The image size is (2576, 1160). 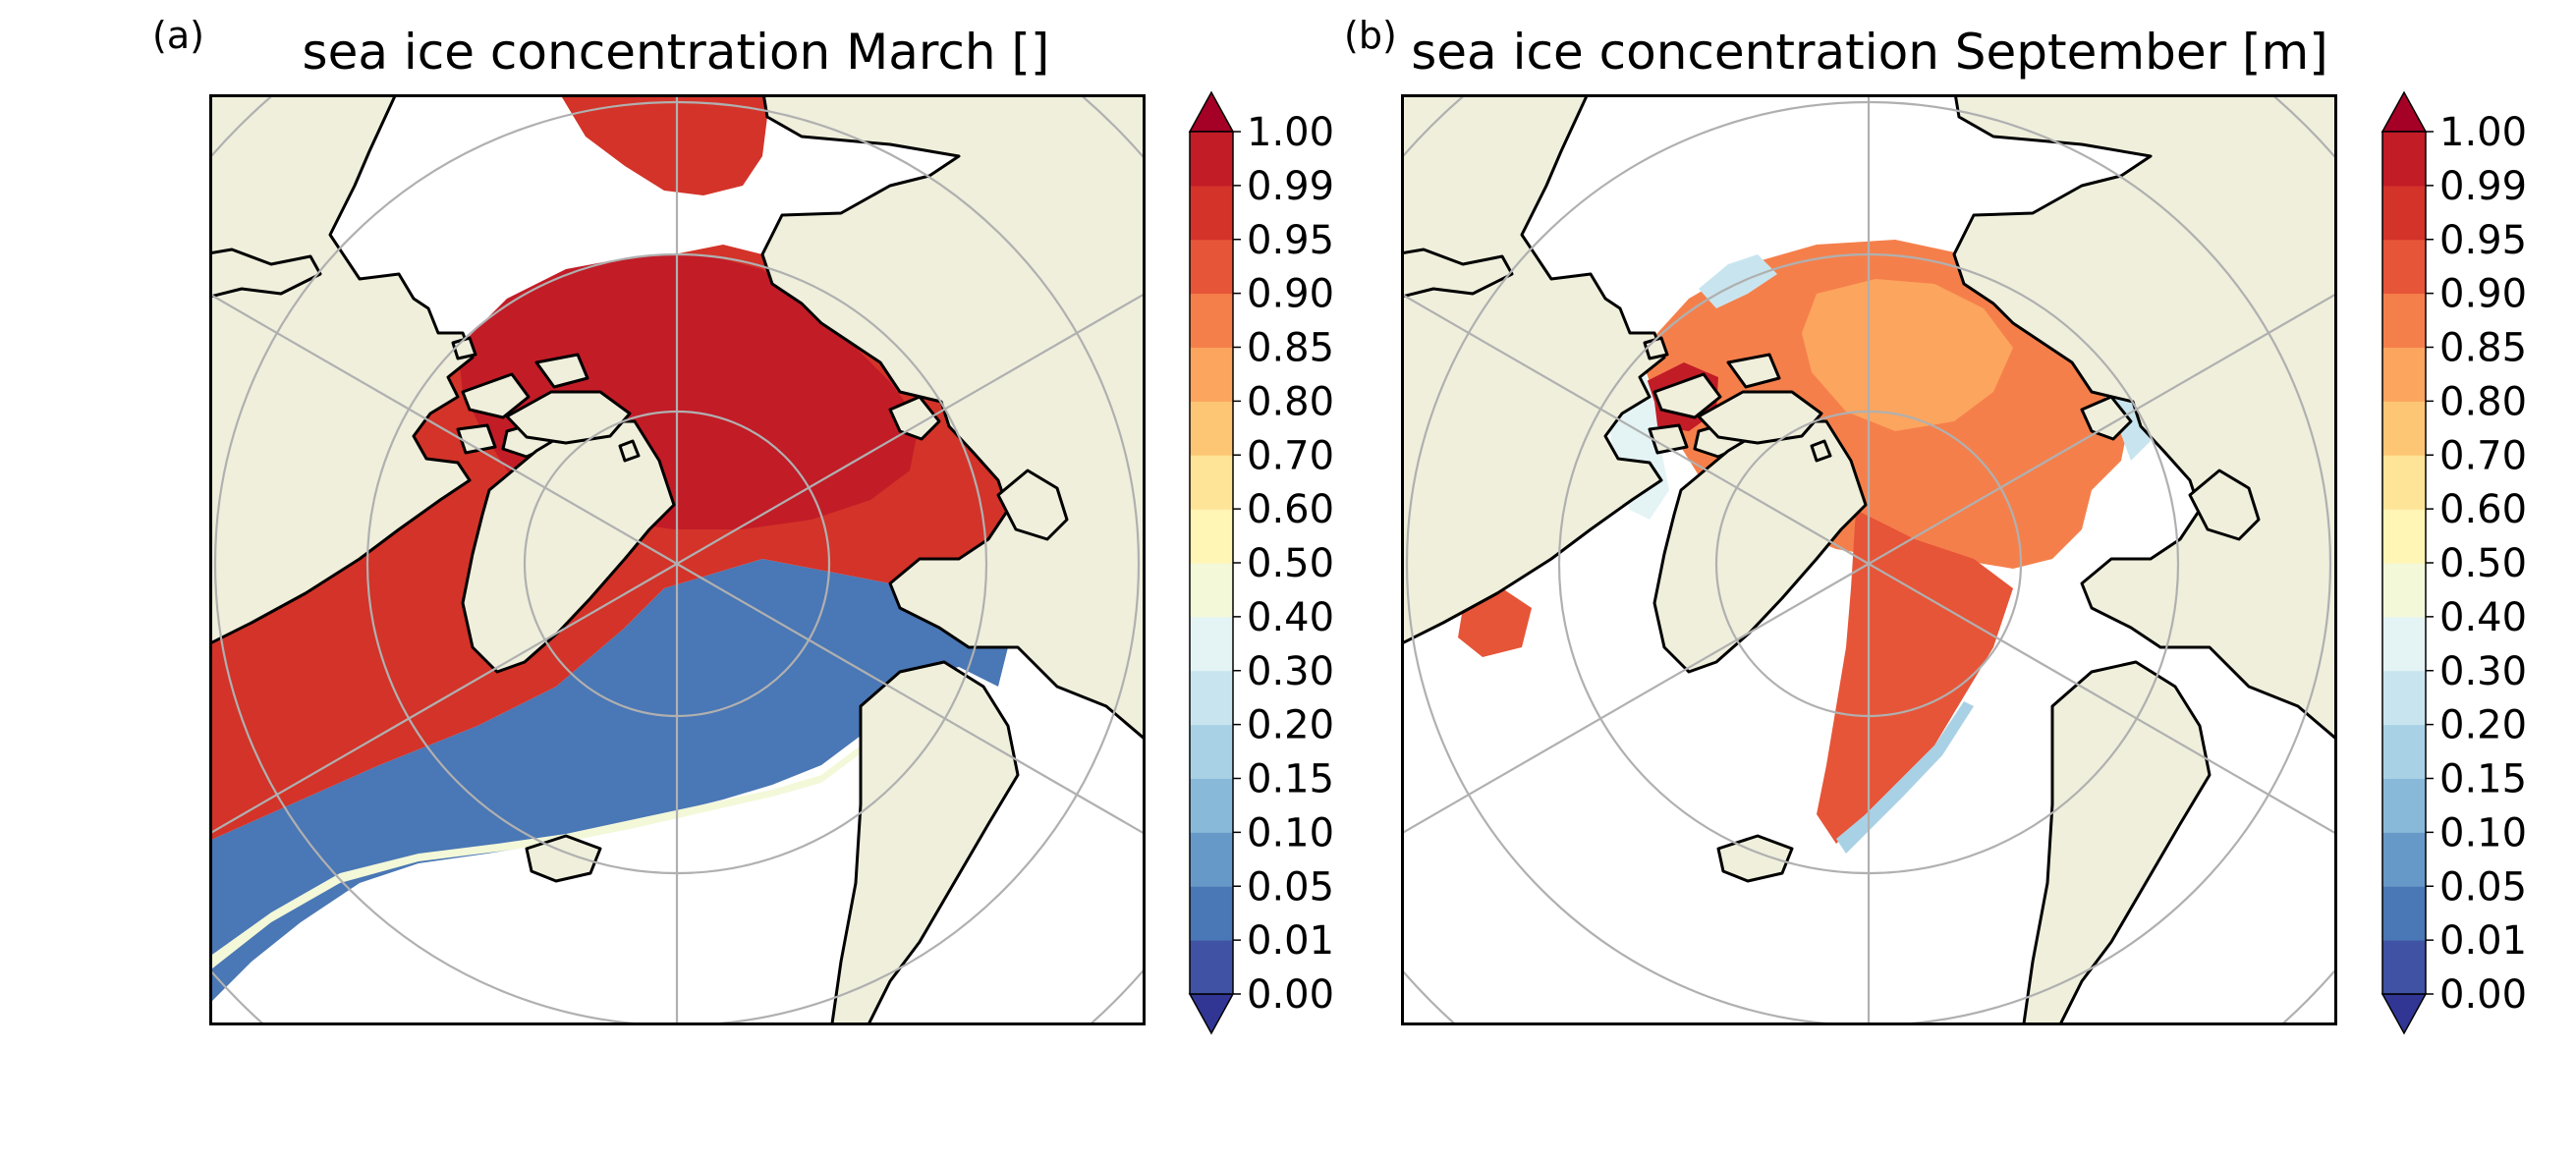 What do you see at coordinates (1290, 348) in the screenshot?
I see `colorbar-march-tick-label: 0.85` at bounding box center [1290, 348].